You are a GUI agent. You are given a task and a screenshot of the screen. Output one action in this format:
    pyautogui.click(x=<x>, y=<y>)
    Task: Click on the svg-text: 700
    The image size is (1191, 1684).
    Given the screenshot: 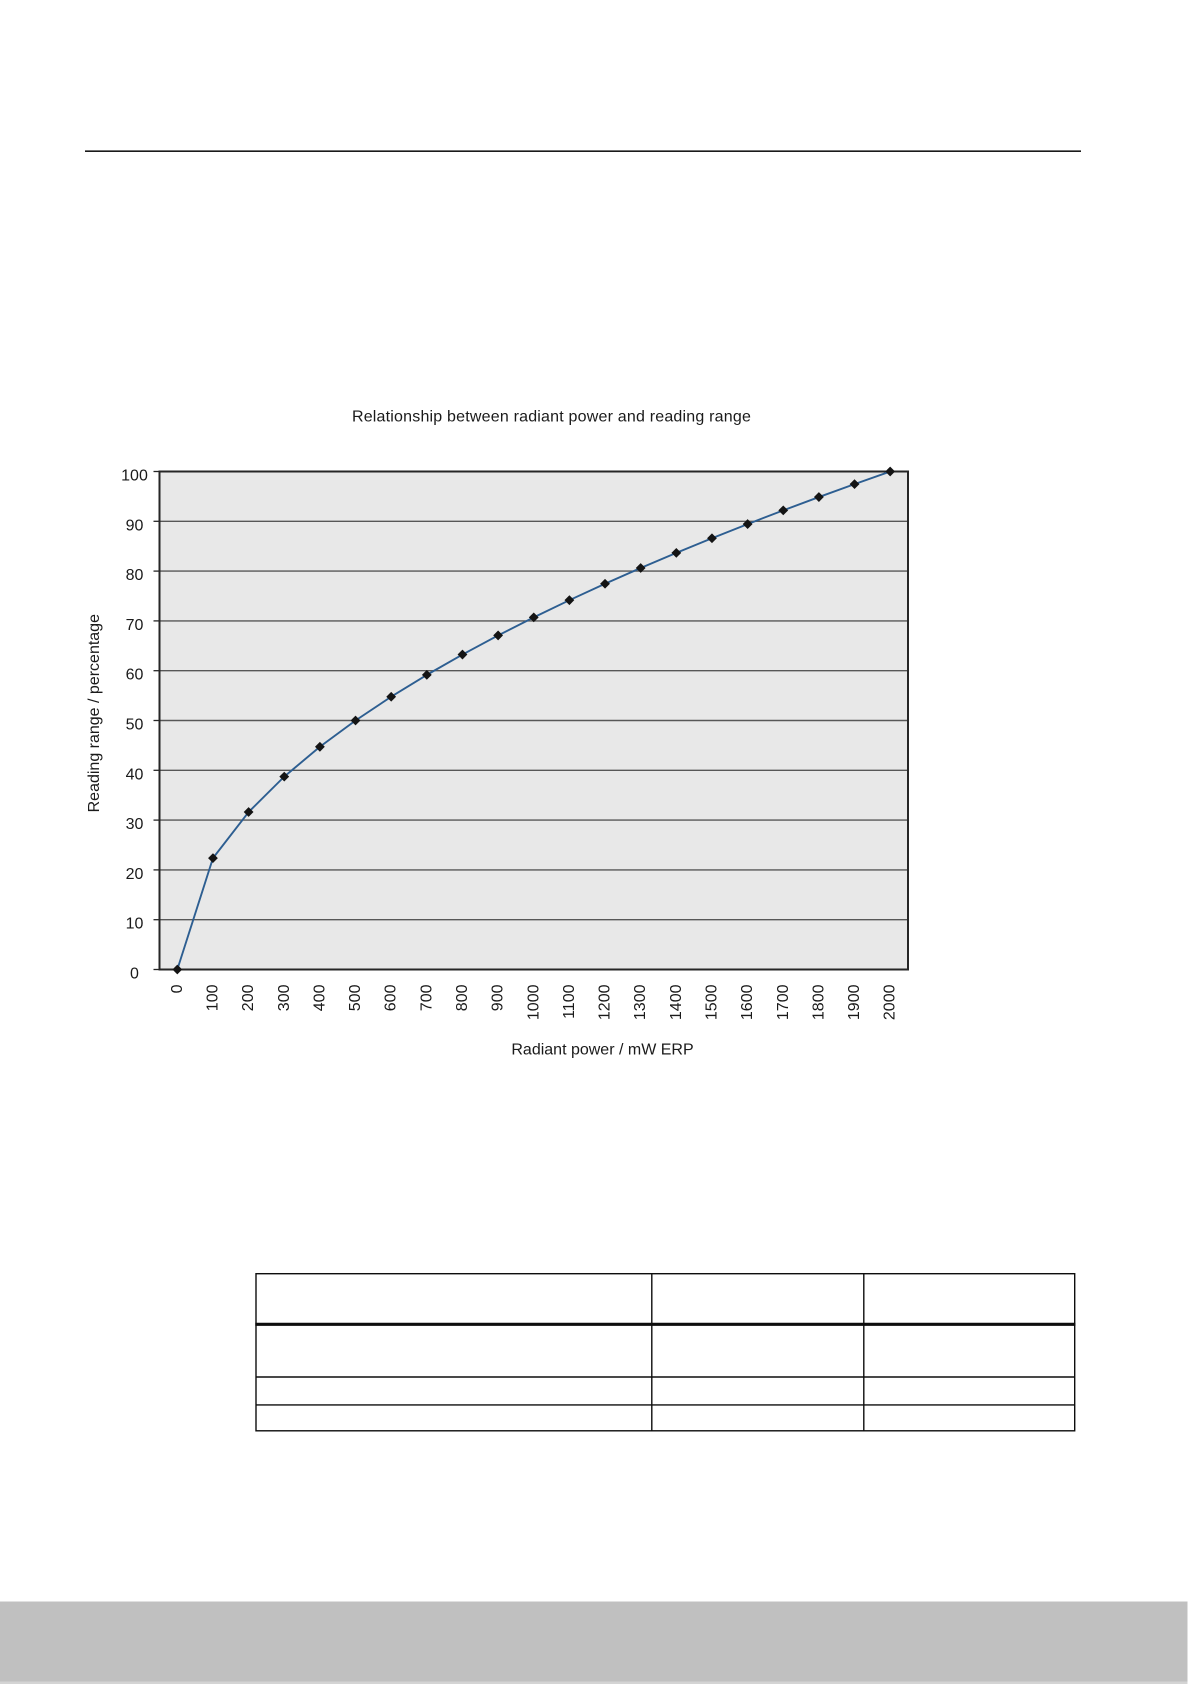 What is the action you would take?
    pyautogui.click(x=426, y=997)
    